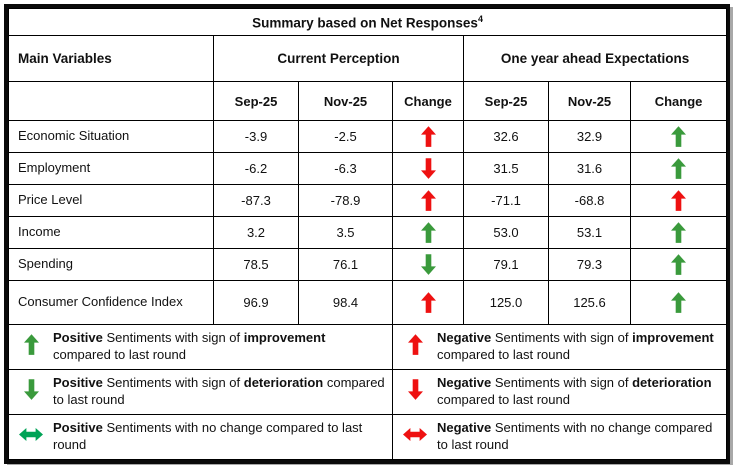  I want to click on row-label: Income, so click(111, 232).